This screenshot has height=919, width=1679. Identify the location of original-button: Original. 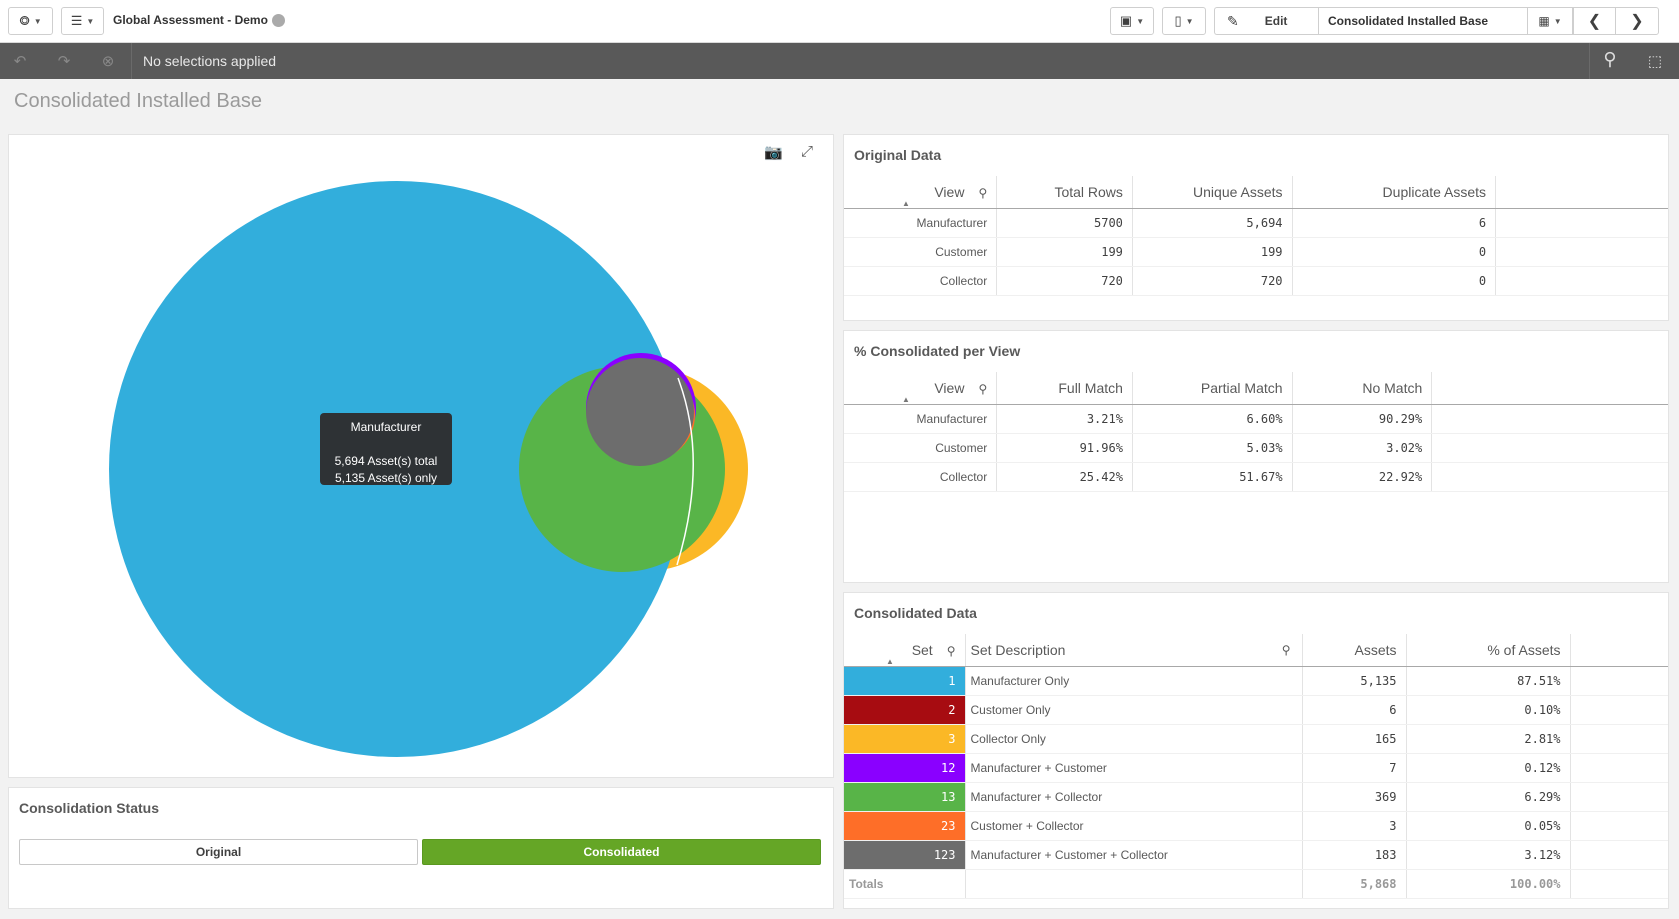
(218, 852).